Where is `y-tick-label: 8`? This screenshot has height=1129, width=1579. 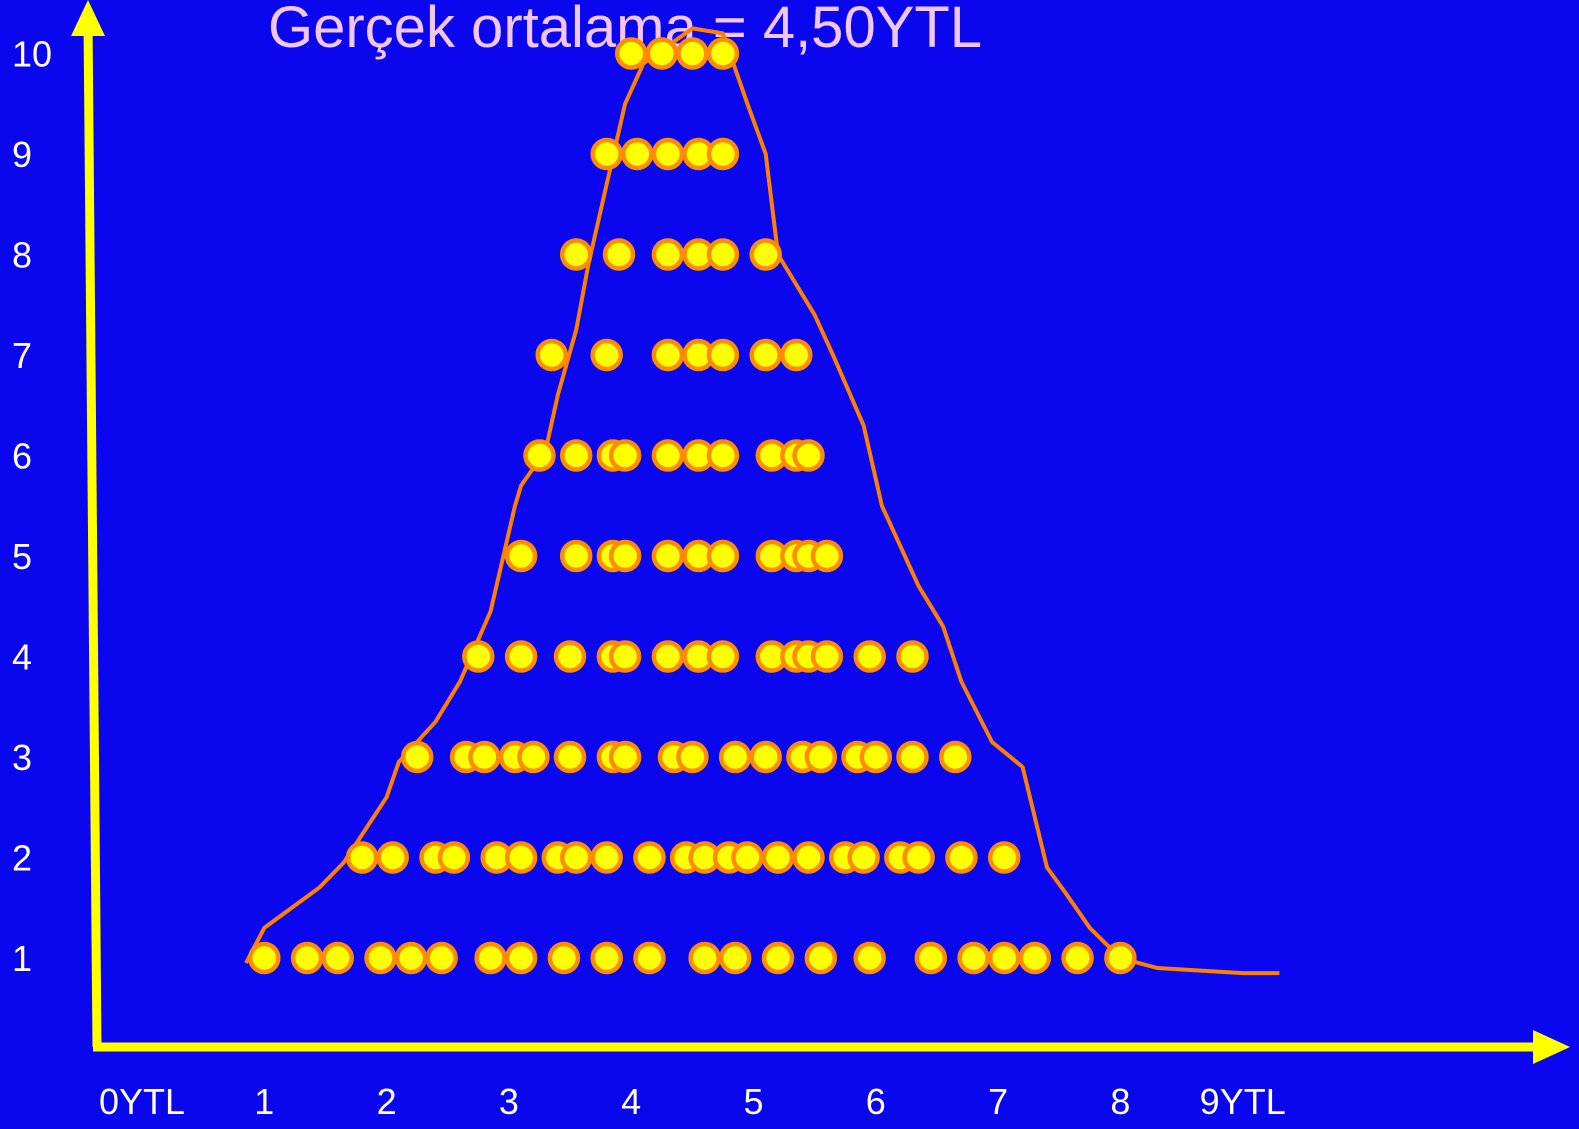 y-tick-label: 8 is located at coordinates (22, 255).